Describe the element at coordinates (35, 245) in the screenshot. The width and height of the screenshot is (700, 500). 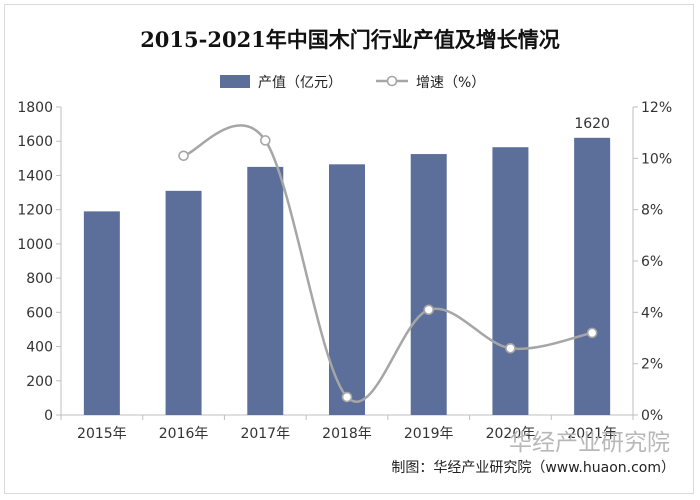
I see `left-tick-label: 1000` at that location.